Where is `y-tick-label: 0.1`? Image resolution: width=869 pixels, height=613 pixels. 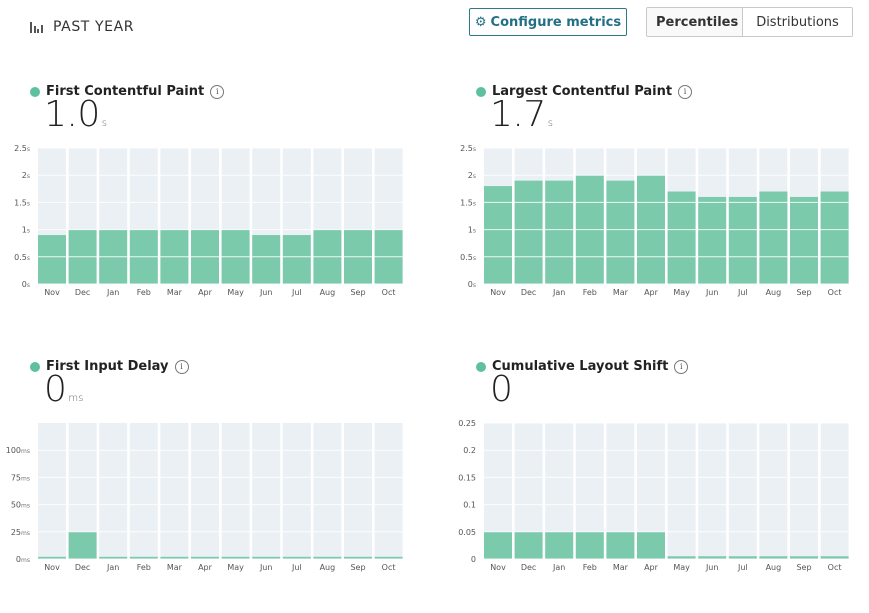
y-tick-label: 0.1 is located at coordinates (469, 505).